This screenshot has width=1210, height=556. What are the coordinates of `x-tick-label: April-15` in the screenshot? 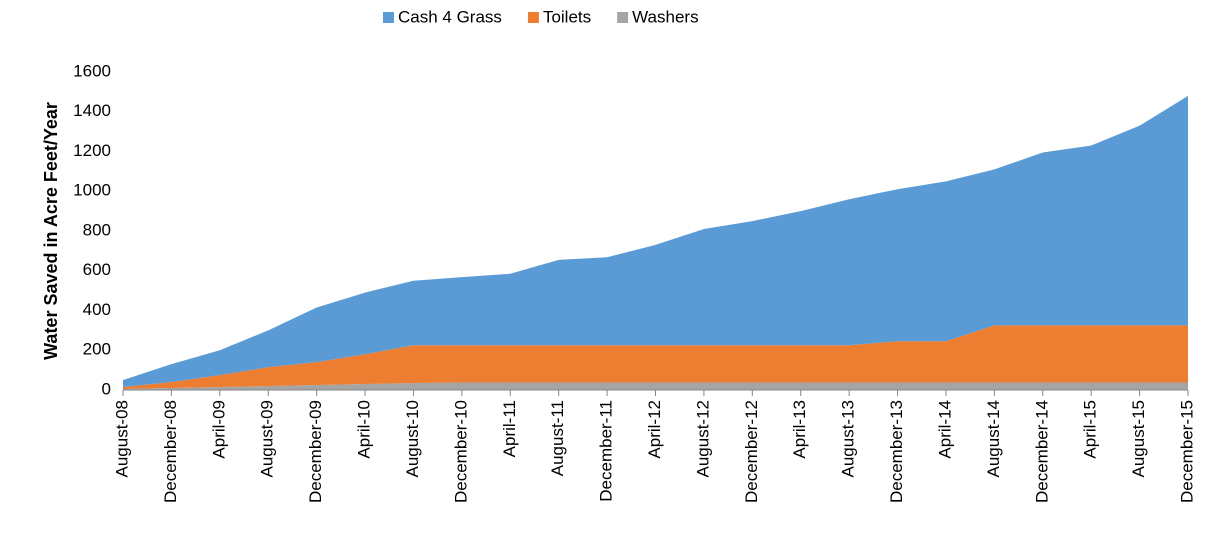 It's located at (1090, 429).